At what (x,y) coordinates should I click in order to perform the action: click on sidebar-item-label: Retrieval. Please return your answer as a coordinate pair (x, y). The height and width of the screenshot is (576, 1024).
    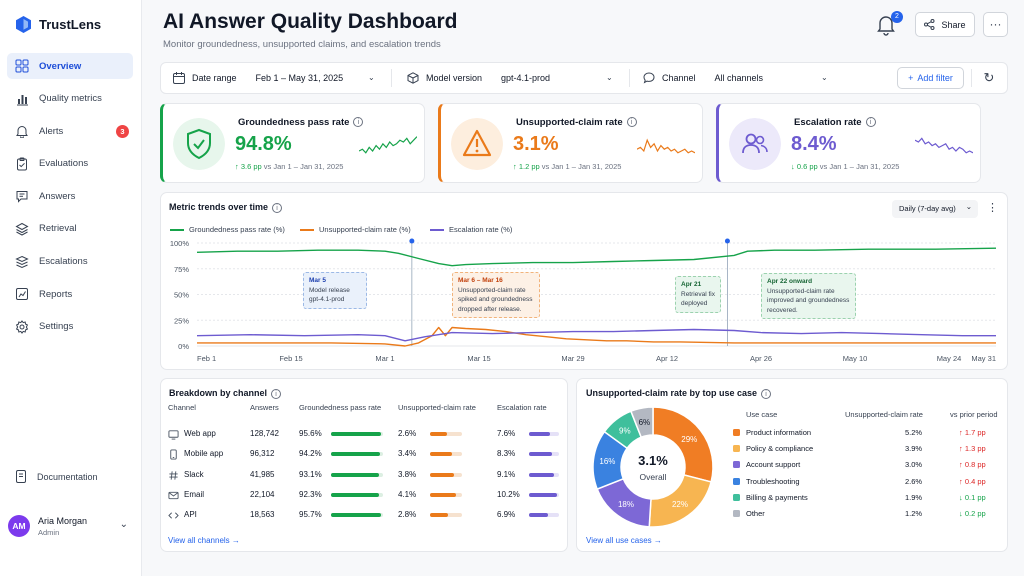
    Looking at the image, I should click on (58, 229).